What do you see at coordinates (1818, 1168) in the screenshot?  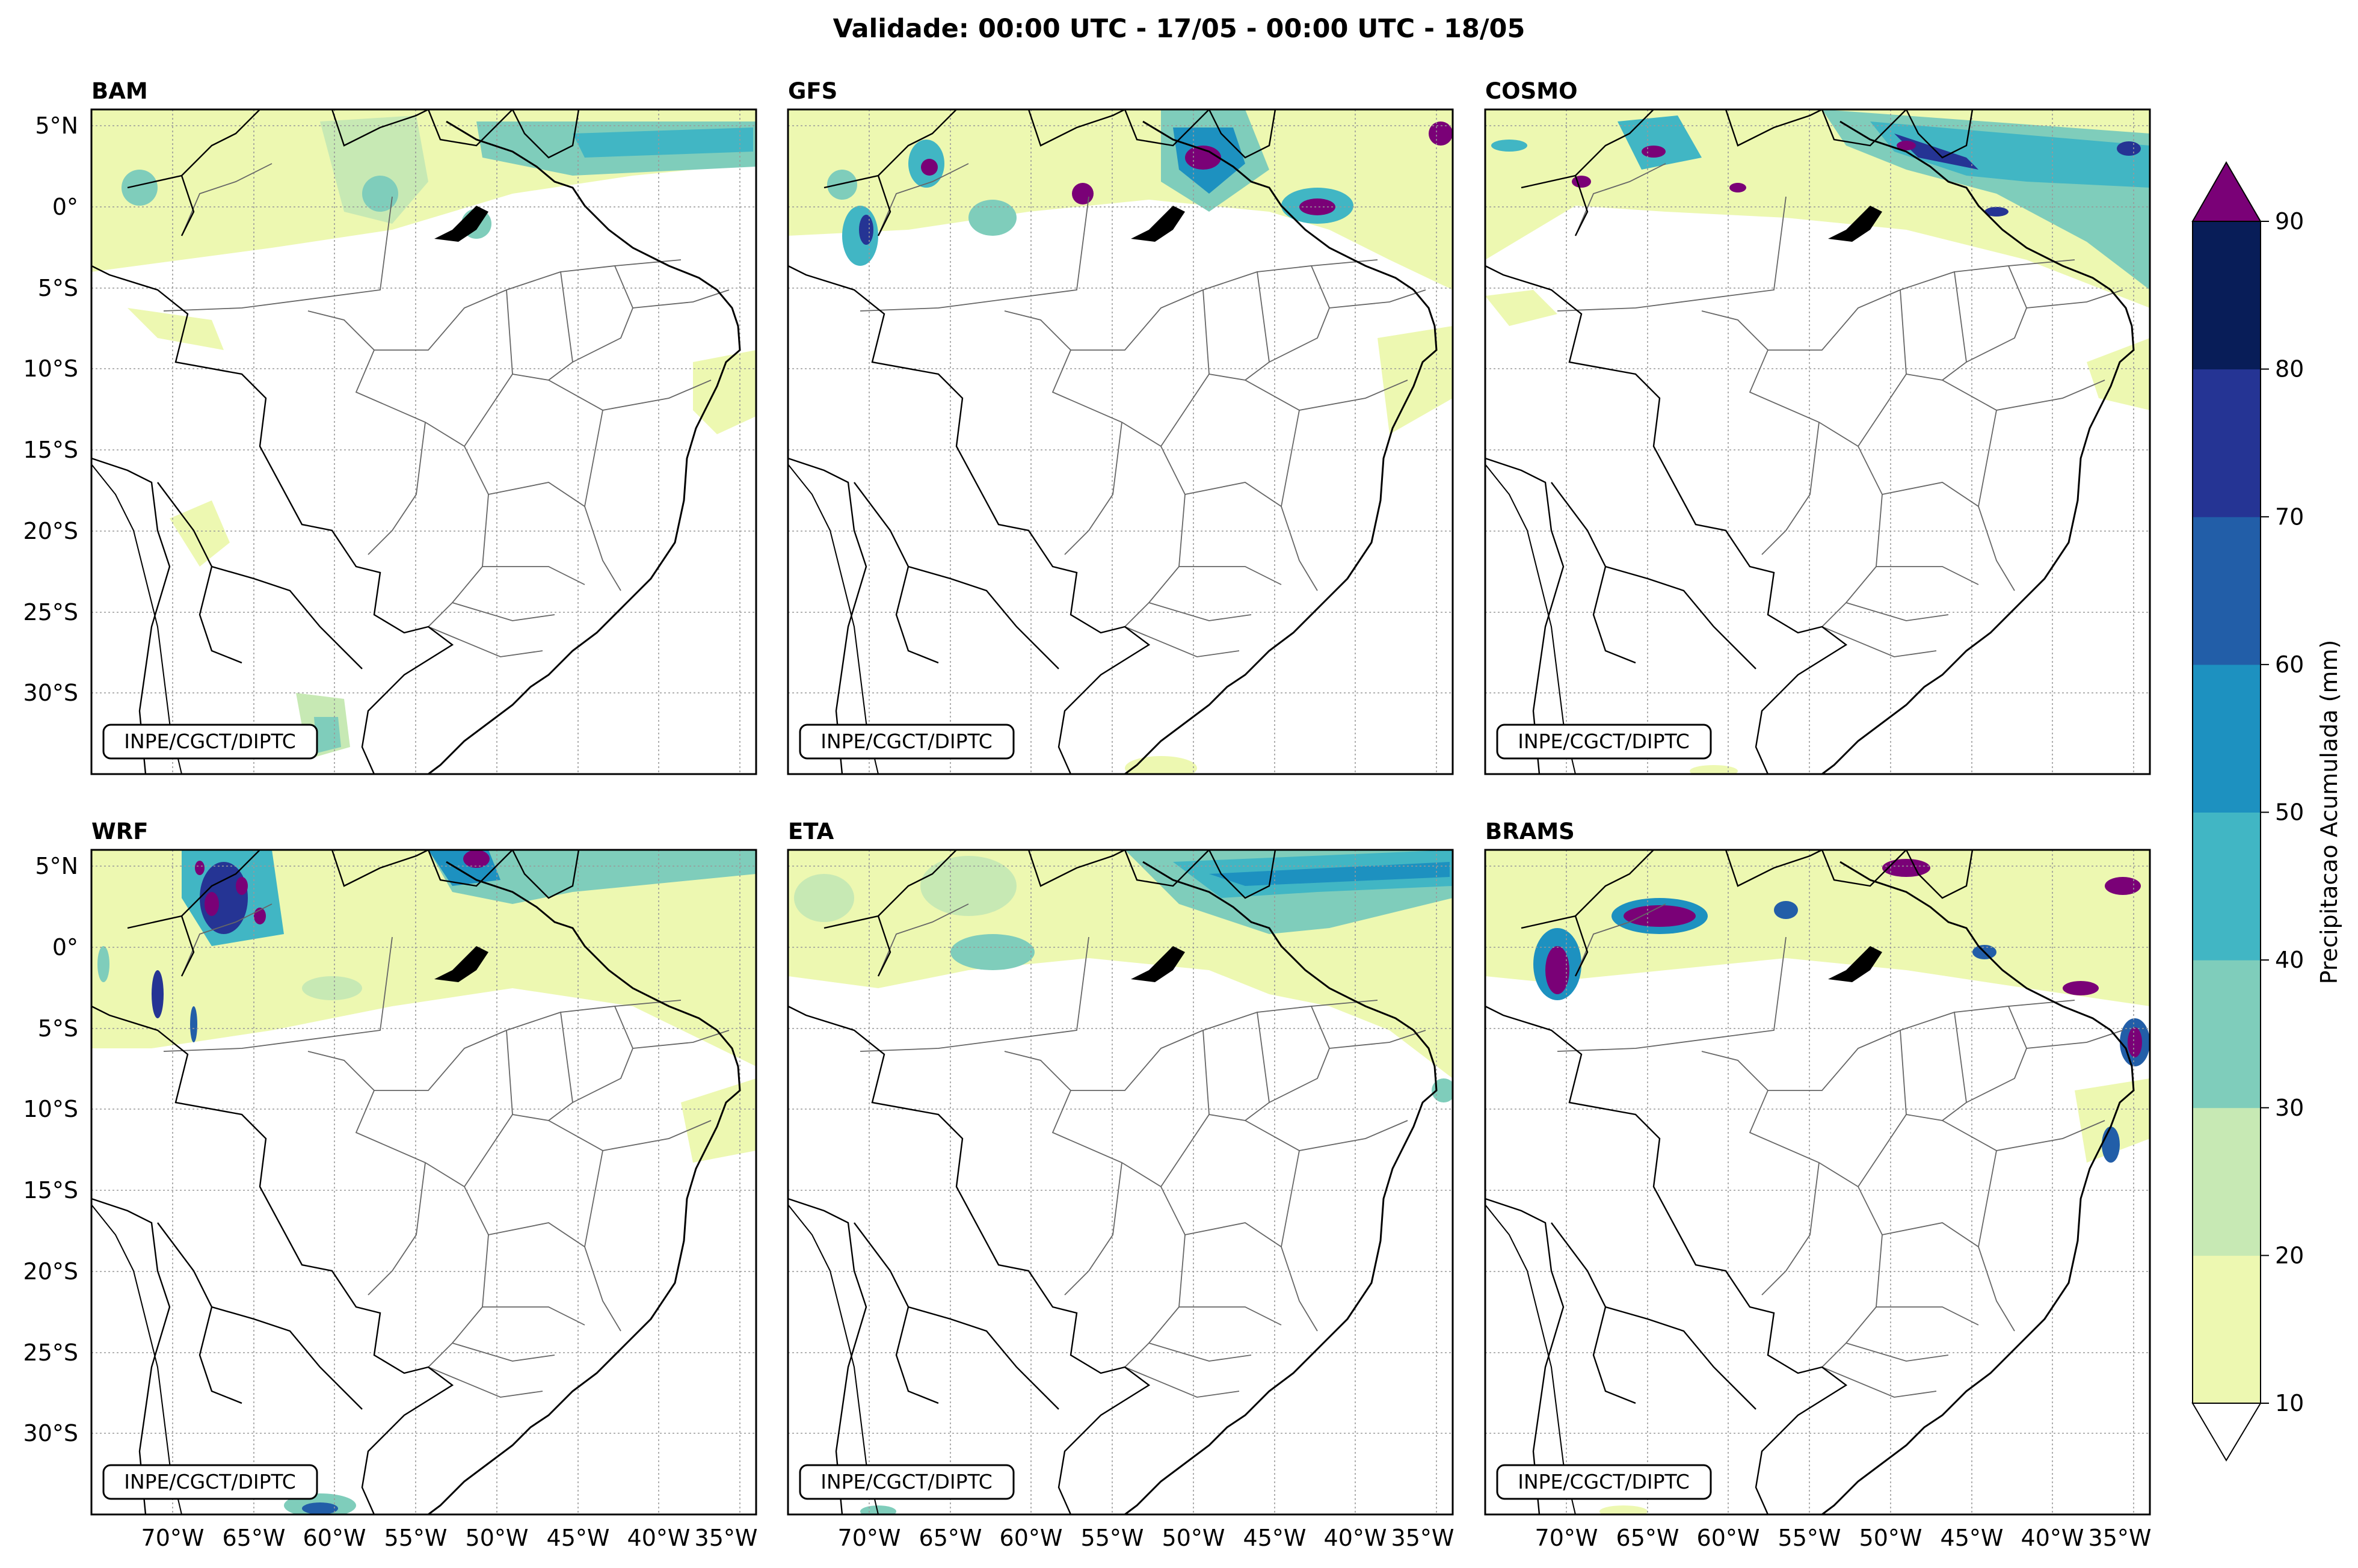 I see `panel-brams: BRAMS INPE/CGCT/DIPTC` at bounding box center [1818, 1168].